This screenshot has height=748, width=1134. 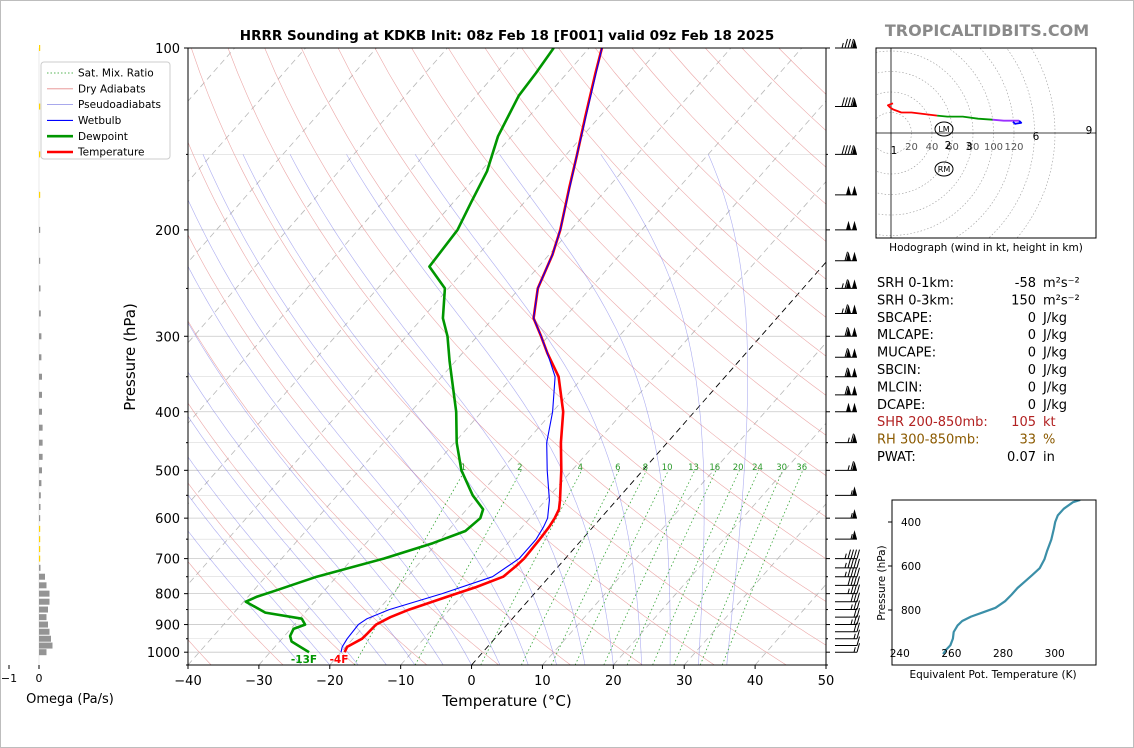 I want to click on surface-labels: -13F -4F, so click(x=320, y=660).